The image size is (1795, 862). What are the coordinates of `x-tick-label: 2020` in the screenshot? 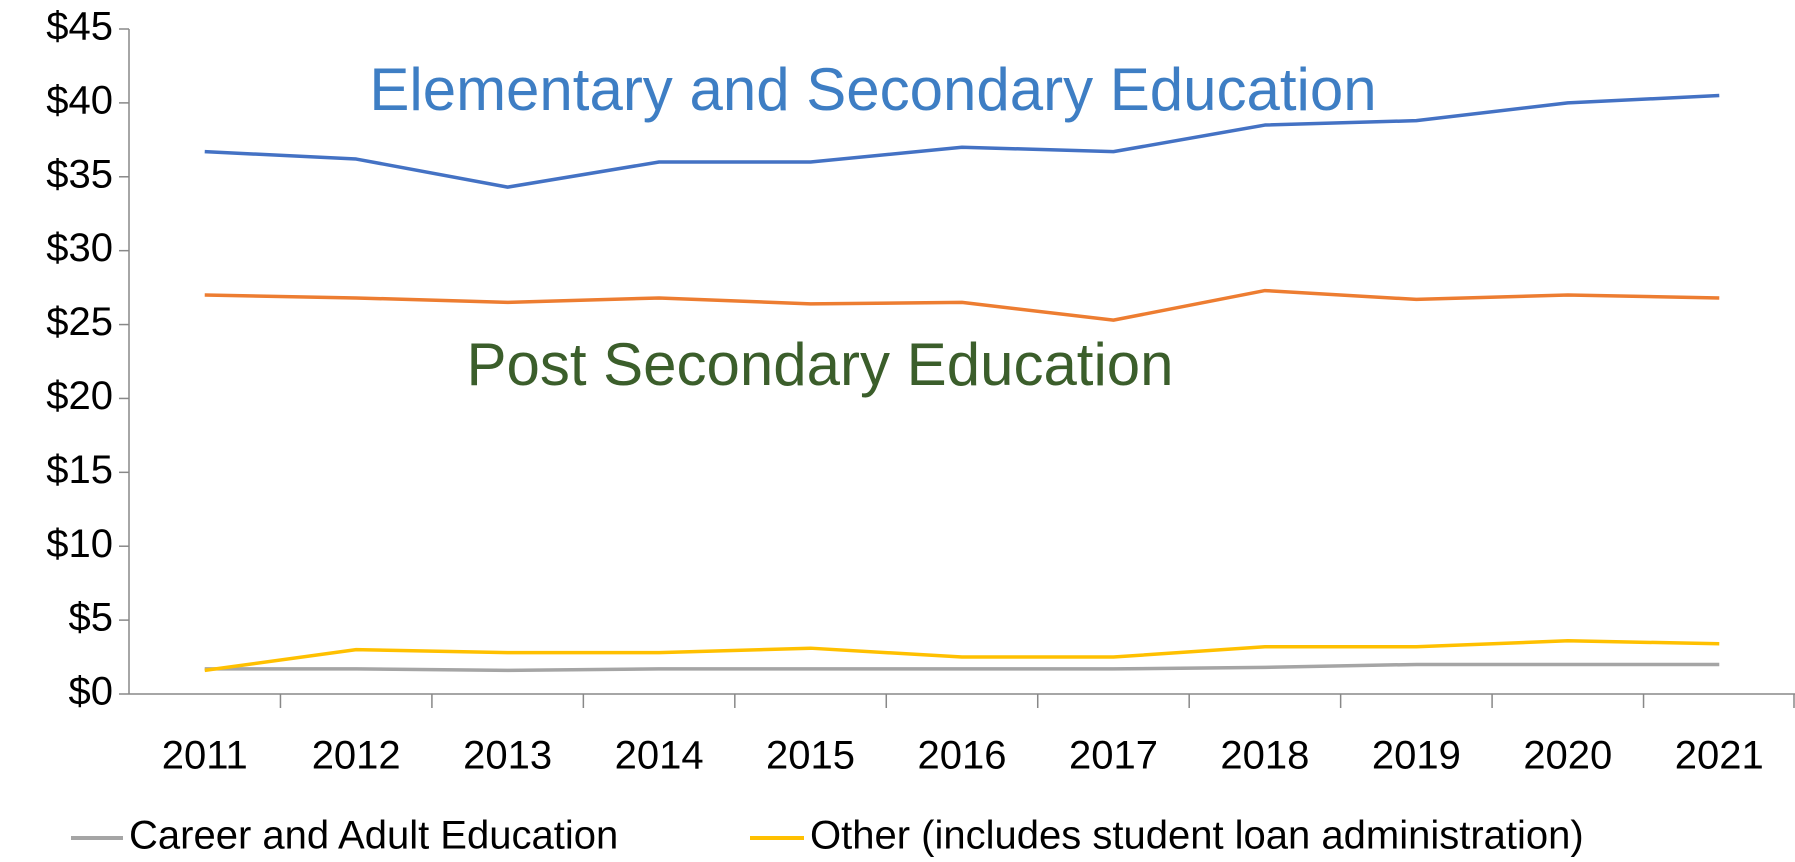 It's located at (1567, 756).